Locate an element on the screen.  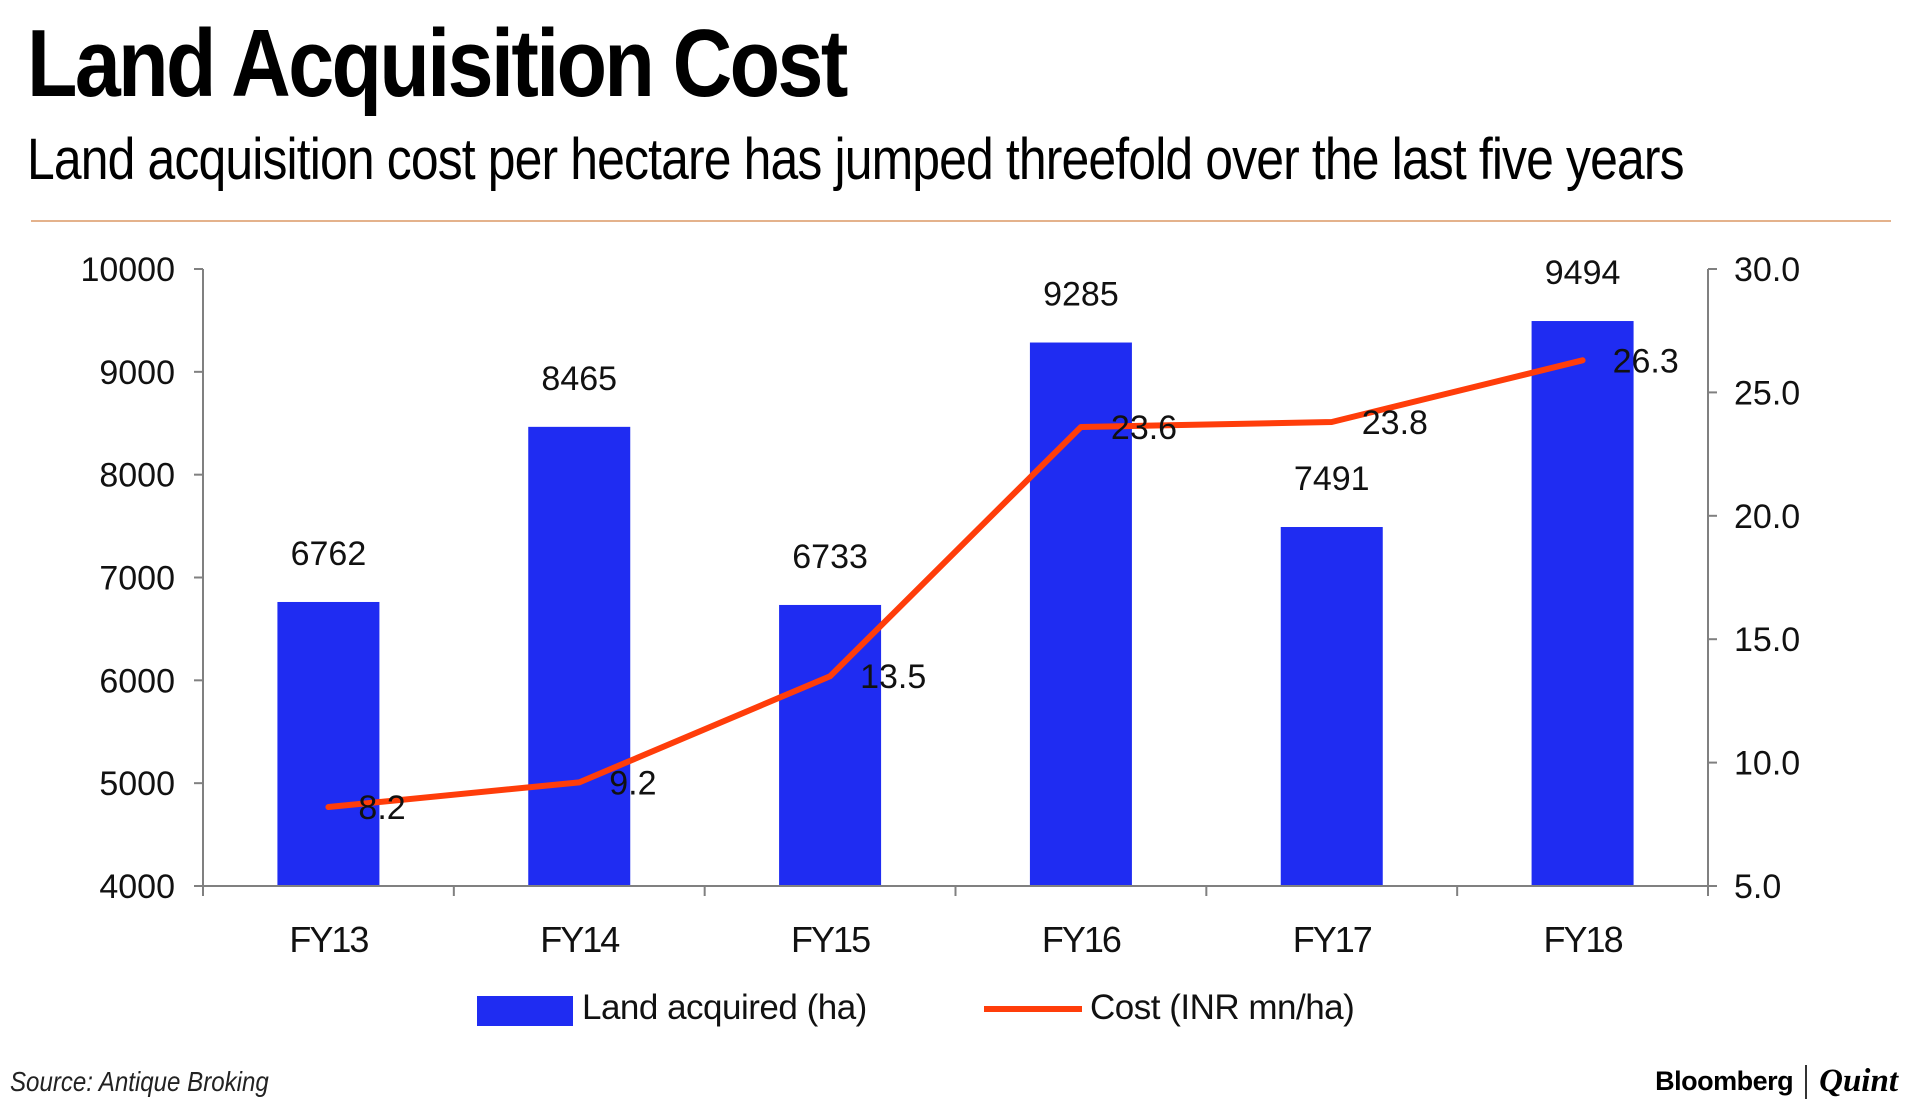
line-value-label: 23.6 is located at coordinates (1144, 428).